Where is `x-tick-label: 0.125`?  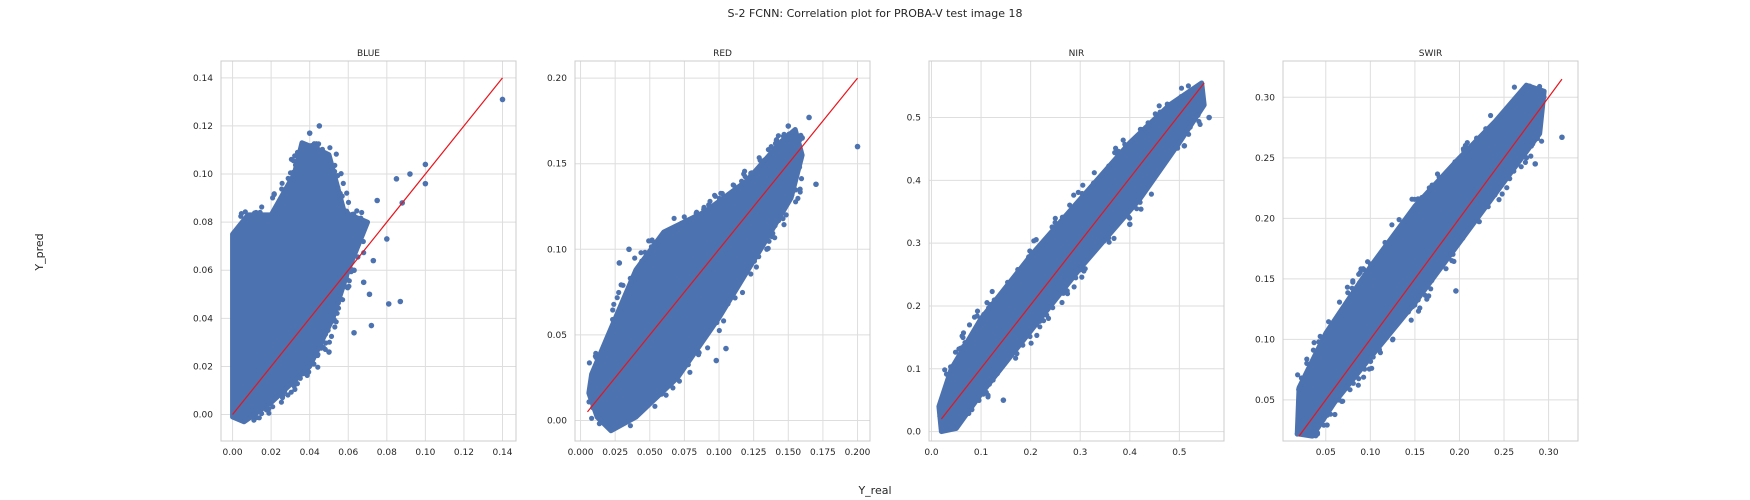 x-tick-label: 0.125 is located at coordinates (754, 453).